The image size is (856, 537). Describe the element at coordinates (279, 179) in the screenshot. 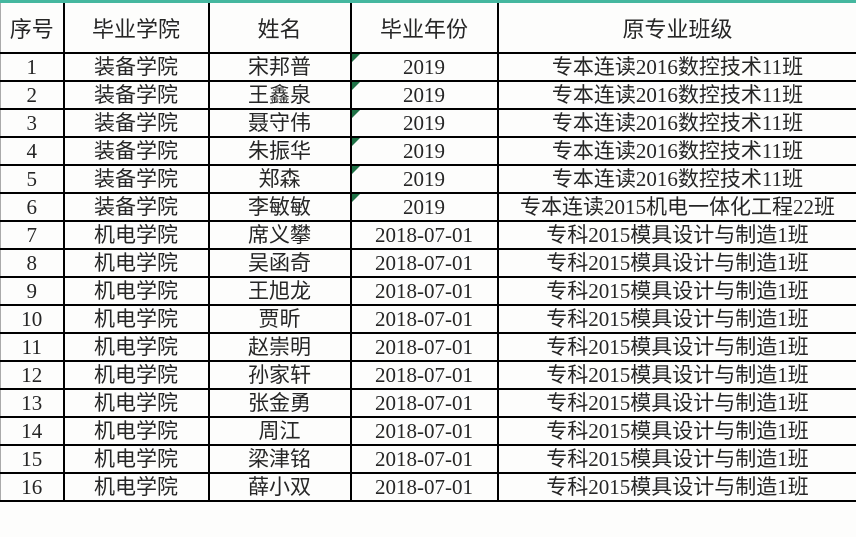

I see `cell-name: 郑森` at that location.